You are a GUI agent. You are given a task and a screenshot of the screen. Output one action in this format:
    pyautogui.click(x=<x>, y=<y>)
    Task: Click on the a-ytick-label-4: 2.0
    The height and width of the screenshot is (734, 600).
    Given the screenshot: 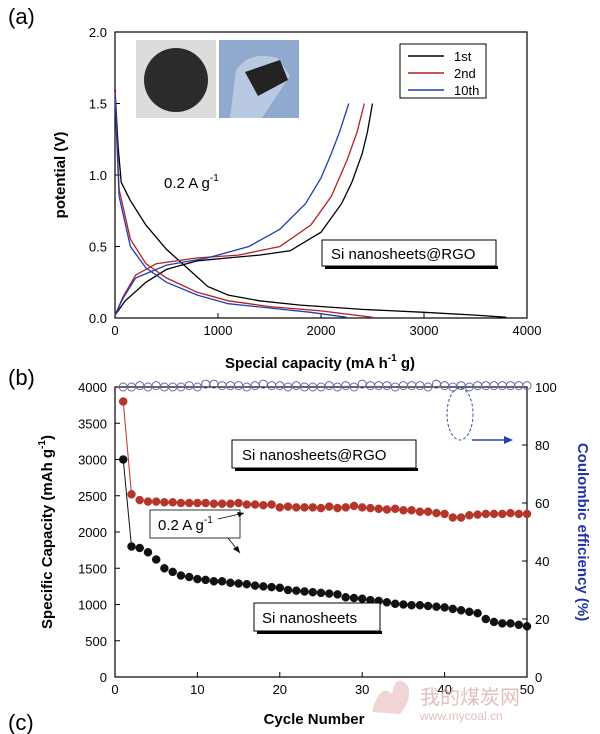 What is the action you would take?
    pyautogui.click(x=98, y=32)
    